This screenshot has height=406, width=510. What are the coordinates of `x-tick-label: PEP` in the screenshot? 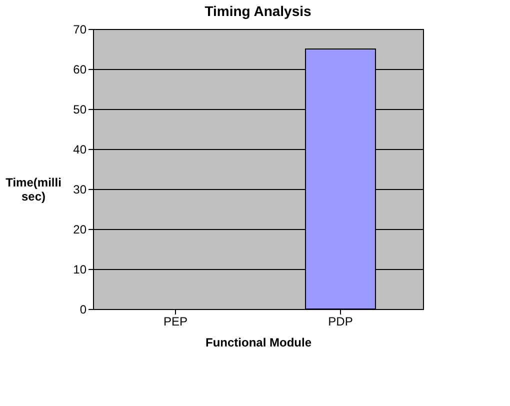 It's located at (175, 321).